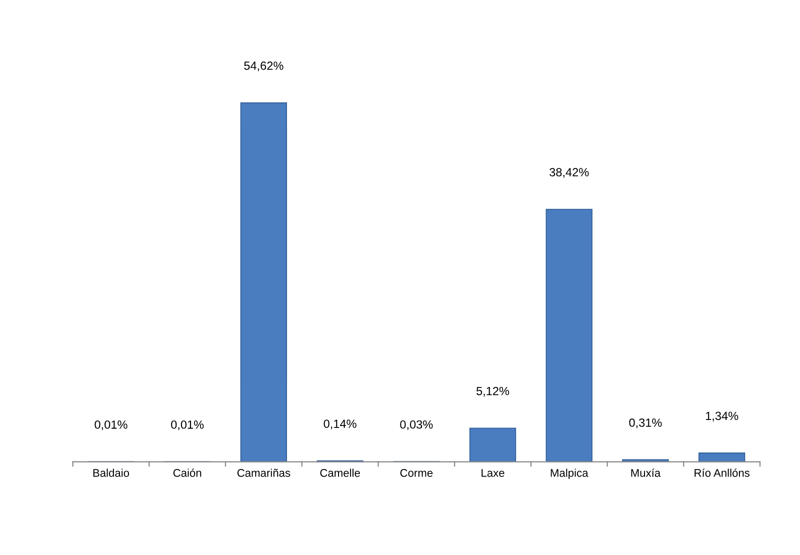 This screenshot has width=800, height=555. Describe the element at coordinates (340, 472) in the screenshot. I see `x-tick-label: Camelle` at that location.